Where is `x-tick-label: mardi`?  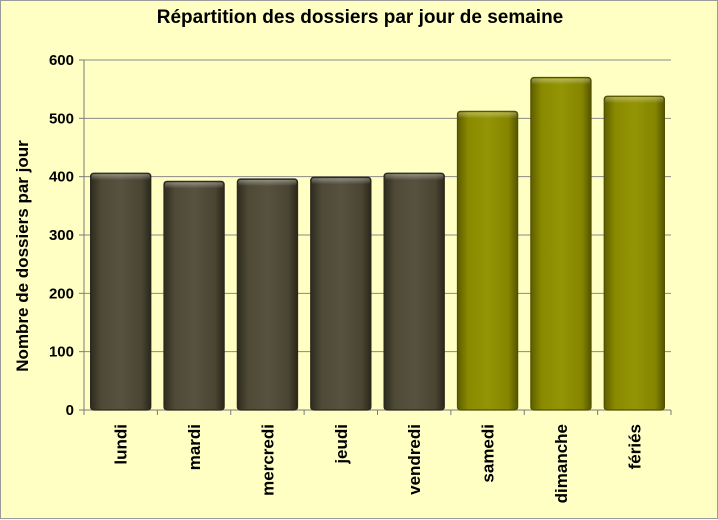
x-tick-label: mardi is located at coordinates (194, 447).